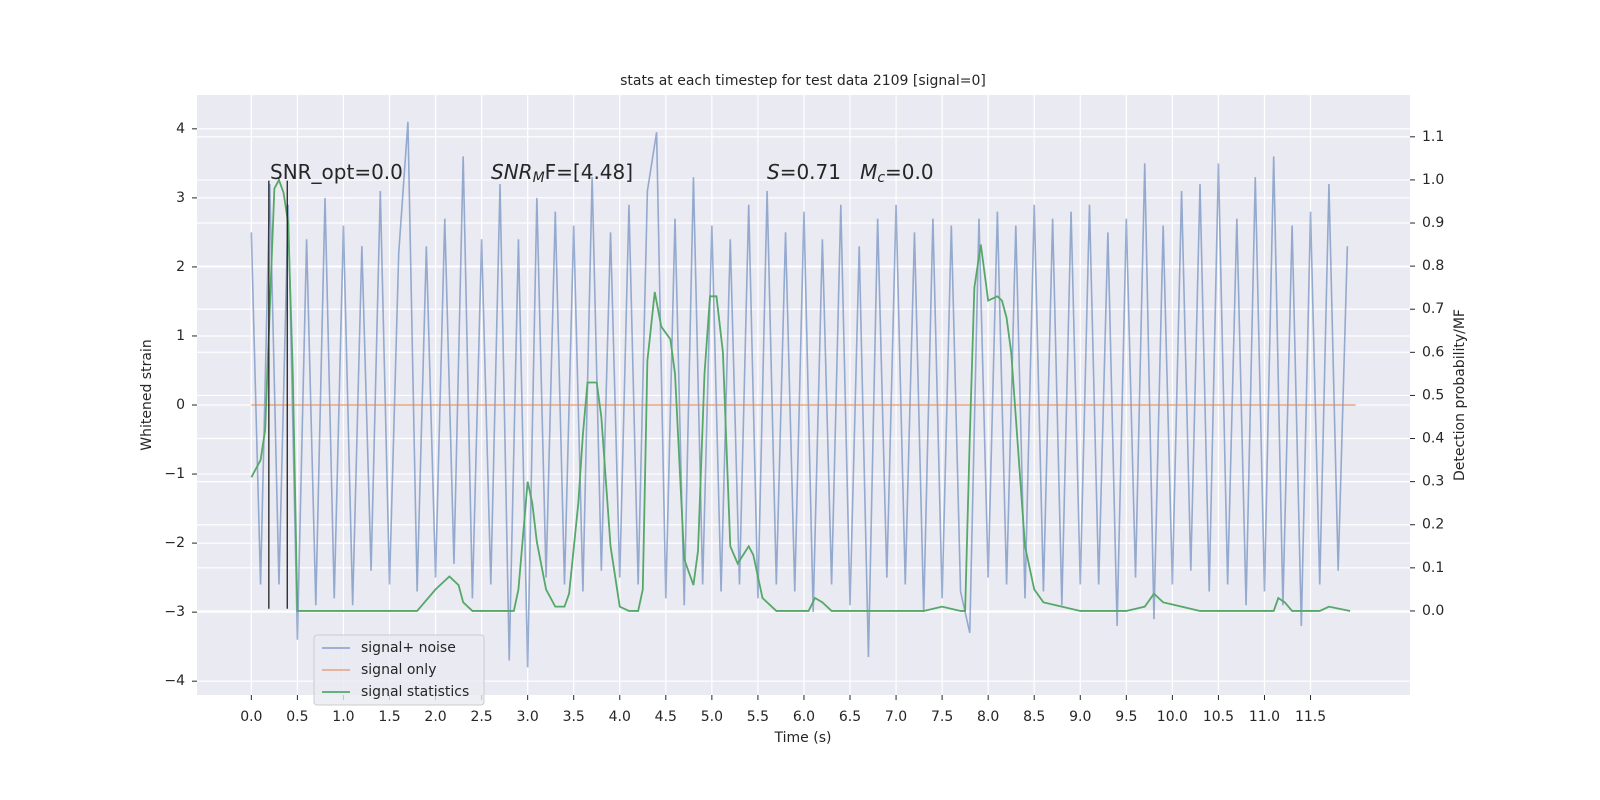 The height and width of the screenshot is (800, 1600). Describe the element at coordinates (804, 717) in the screenshot. I see `x-tick-label: 6.0` at that location.